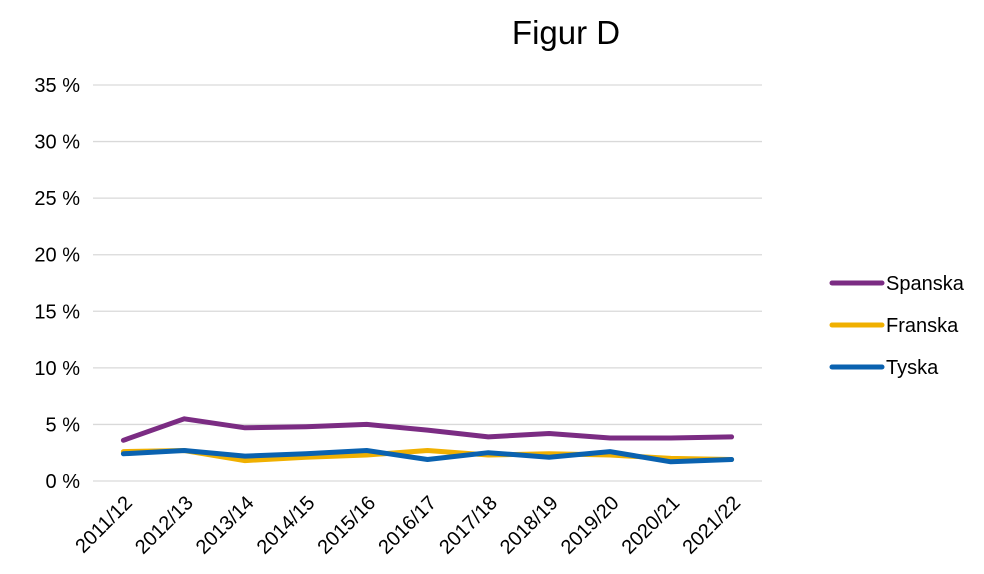 This screenshot has height=574, width=984. Describe the element at coordinates (225, 525) in the screenshot. I see `x-tick-label: 2013/14` at that location.